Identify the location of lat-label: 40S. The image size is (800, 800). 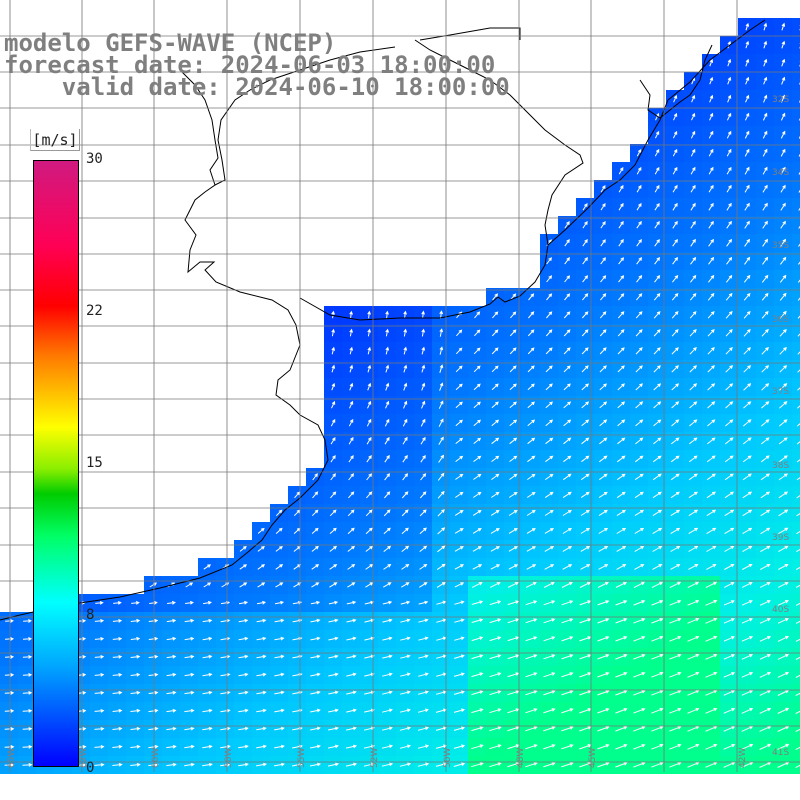
(780, 610).